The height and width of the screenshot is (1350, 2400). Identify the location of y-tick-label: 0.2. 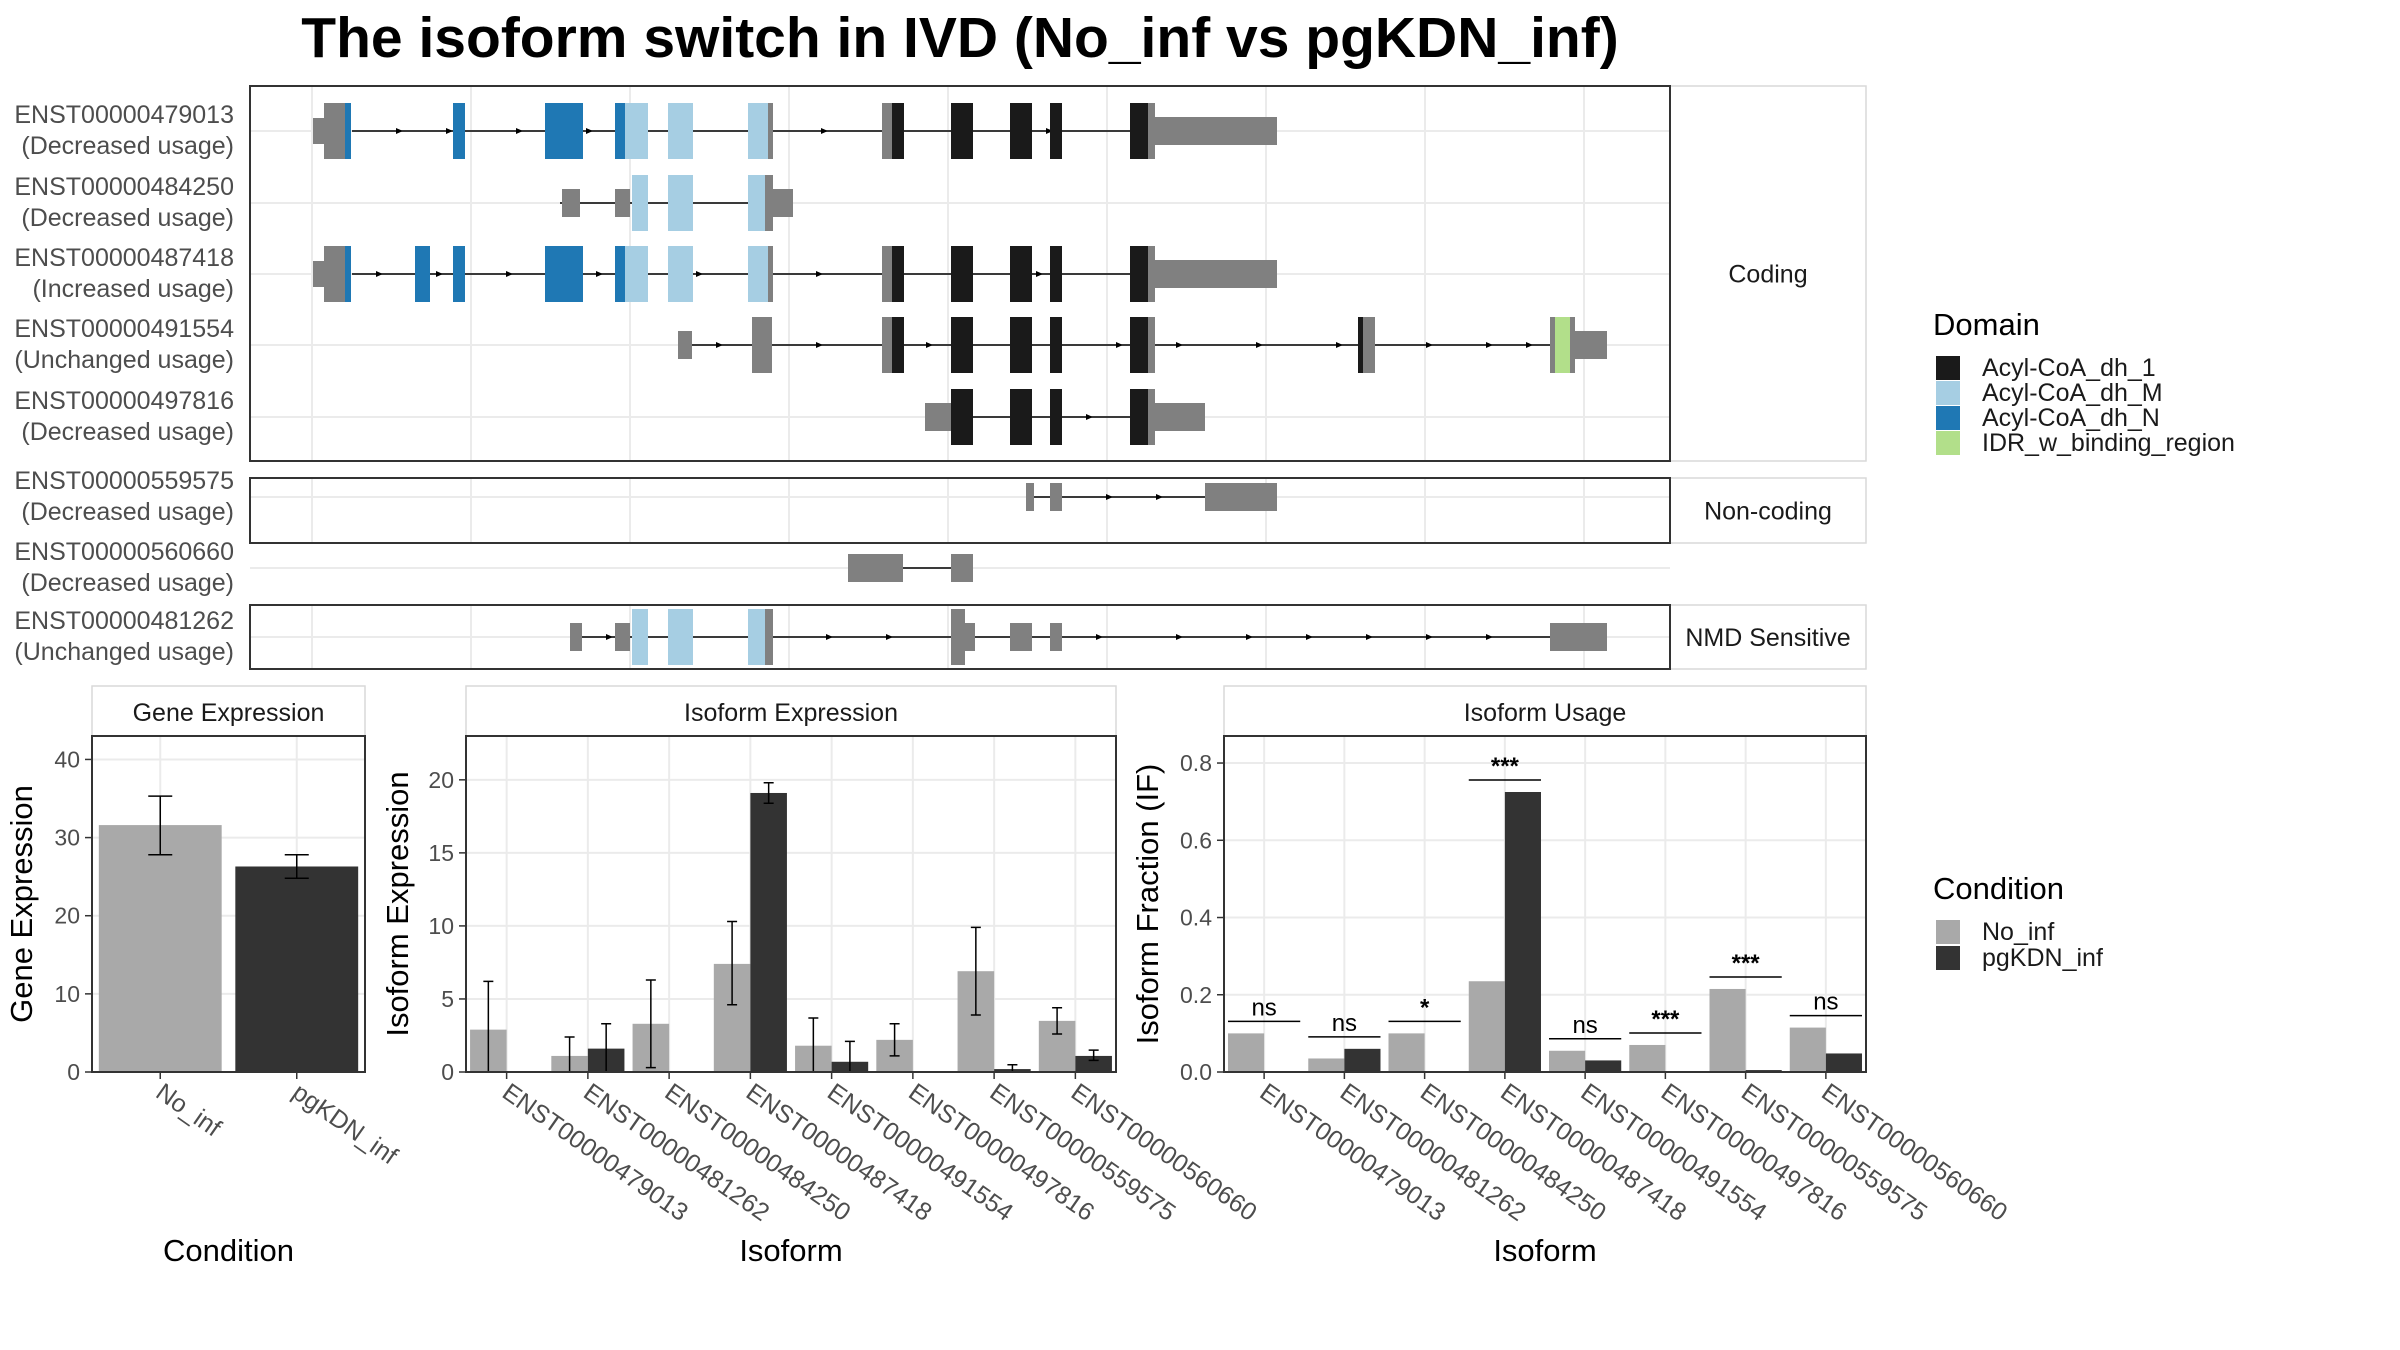
(1196, 995).